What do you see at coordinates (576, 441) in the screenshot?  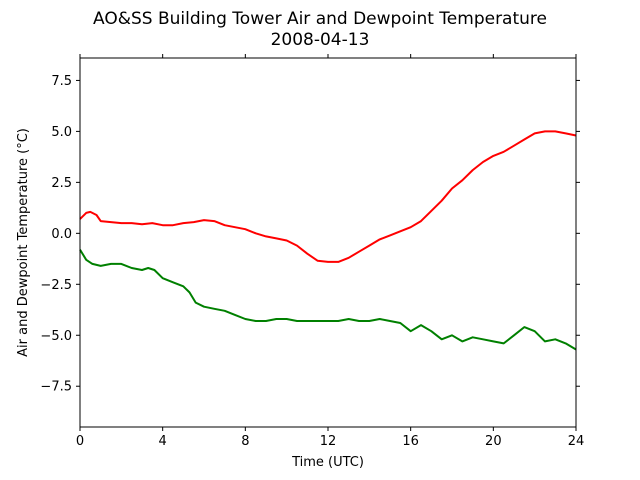 I see `x-tick-label: 24` at bounding box center [576, 441].